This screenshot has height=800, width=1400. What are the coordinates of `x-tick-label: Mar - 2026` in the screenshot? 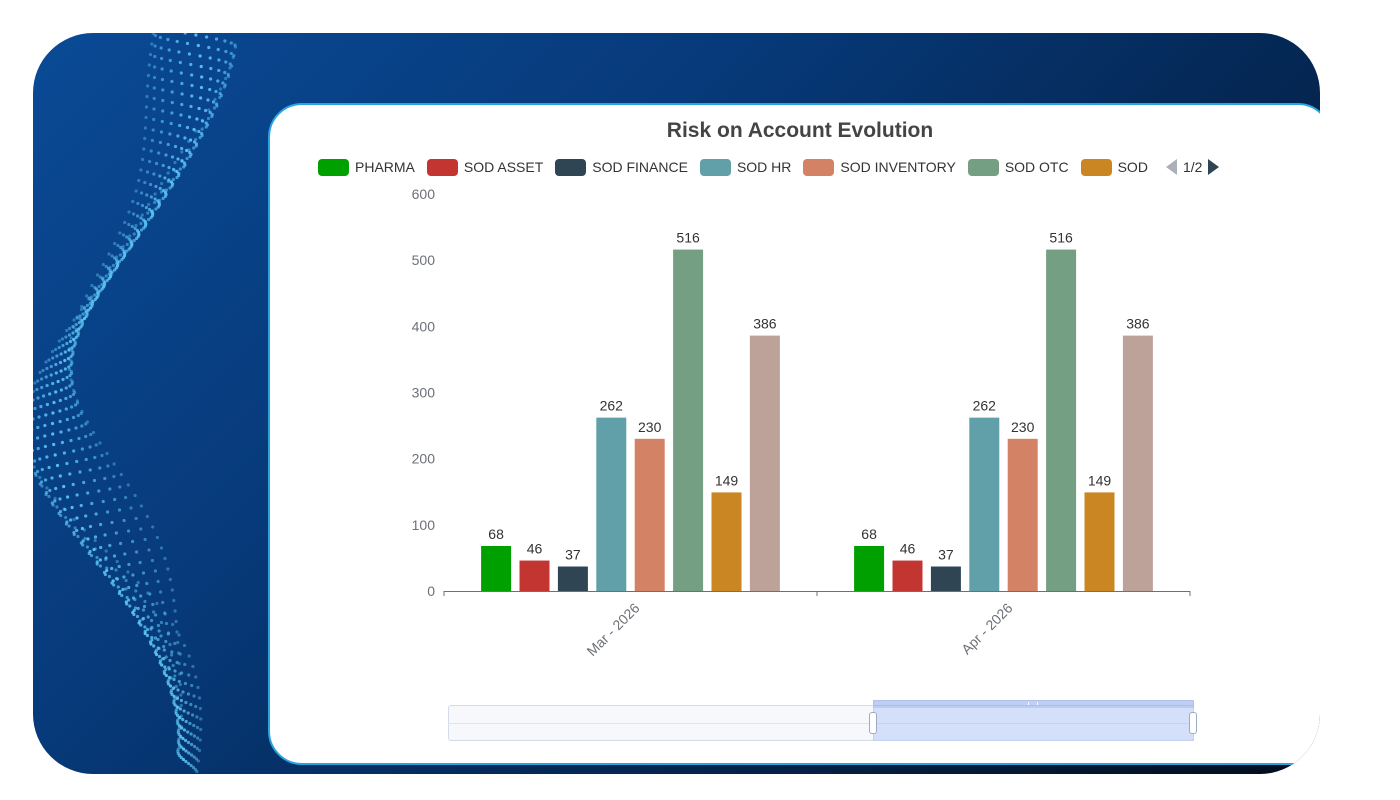 It's located at (612, 629).